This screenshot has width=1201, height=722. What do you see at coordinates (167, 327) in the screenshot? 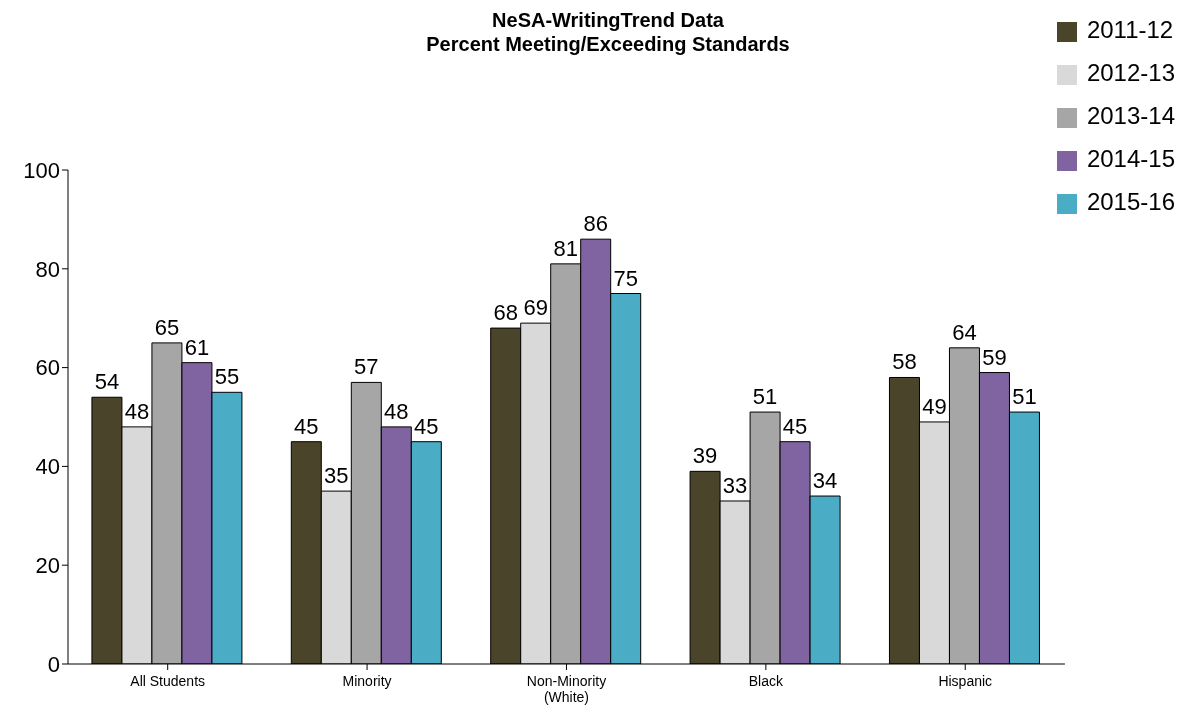
I see `data-label: 65` at bounding box center [167, 327].